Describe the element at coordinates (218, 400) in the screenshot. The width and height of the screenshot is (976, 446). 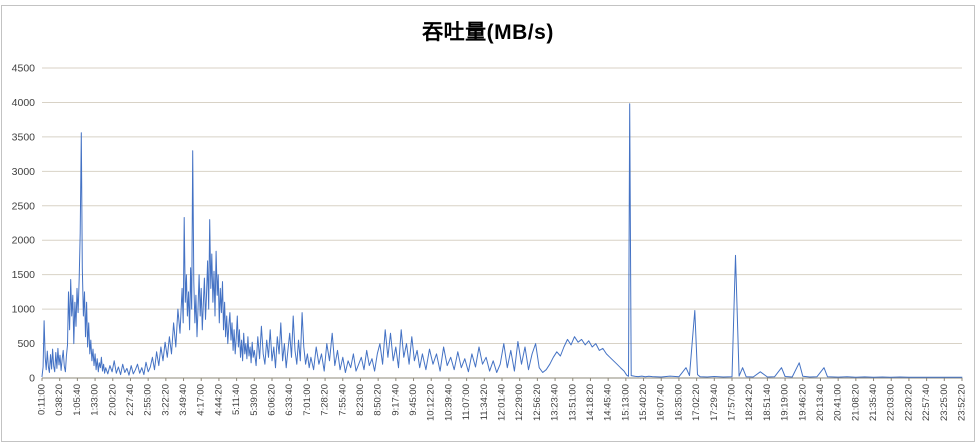
I see `x-tick-label: 4:44:20` at that location.